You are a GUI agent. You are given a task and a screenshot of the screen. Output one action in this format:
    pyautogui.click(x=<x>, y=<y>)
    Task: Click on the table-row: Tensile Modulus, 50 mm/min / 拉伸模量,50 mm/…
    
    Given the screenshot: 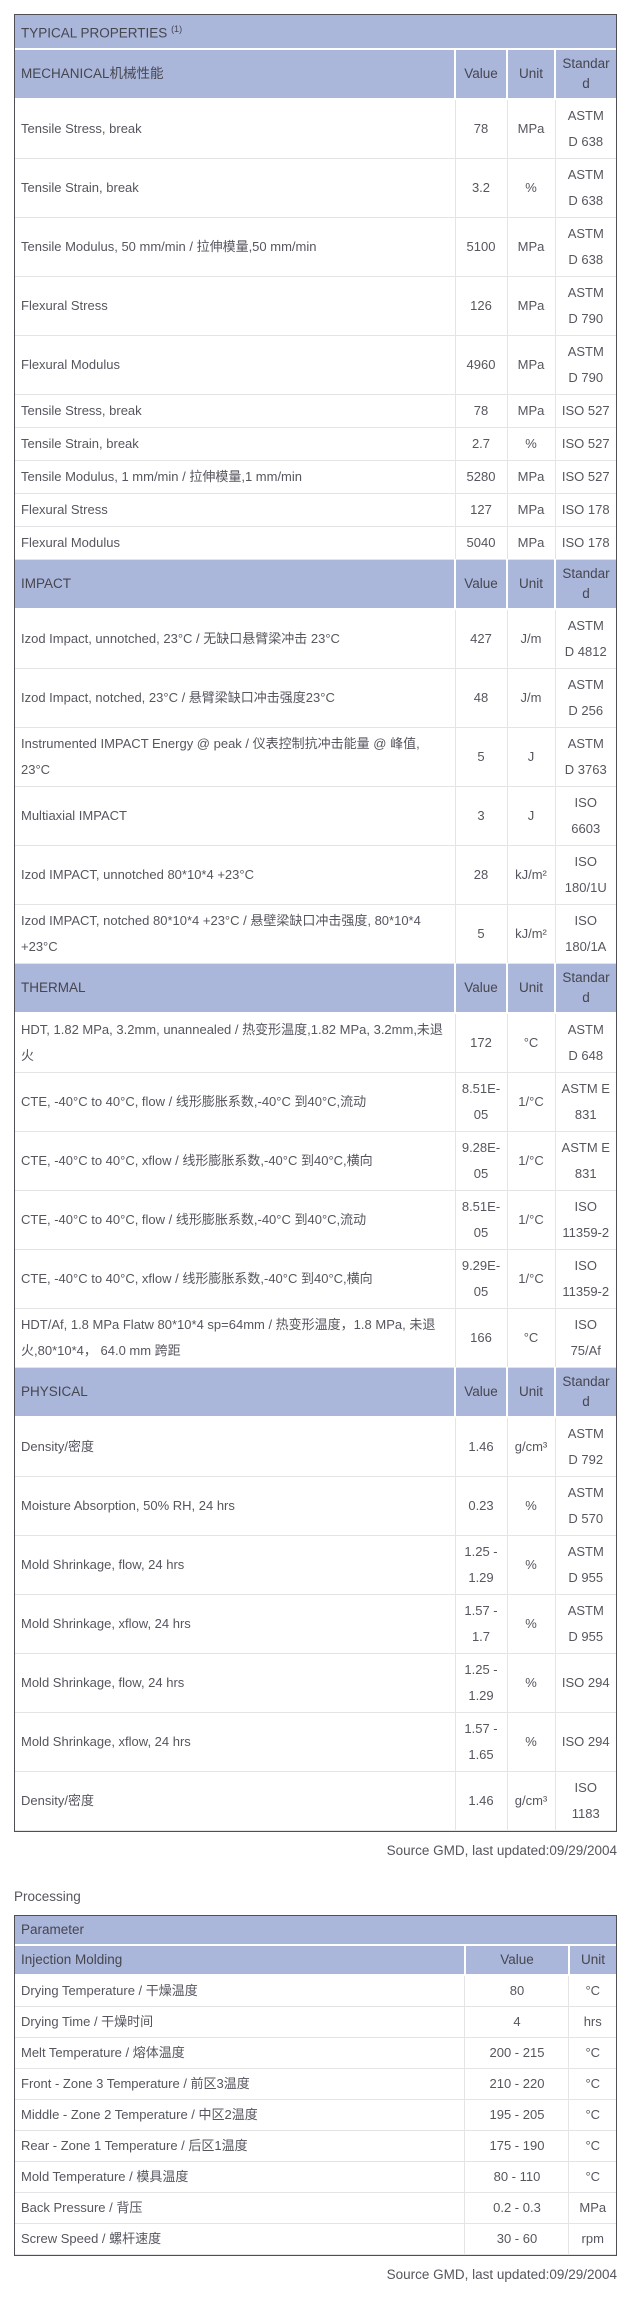 What is the action you would take?
    pyautogui.click(x=315, y=247)
    